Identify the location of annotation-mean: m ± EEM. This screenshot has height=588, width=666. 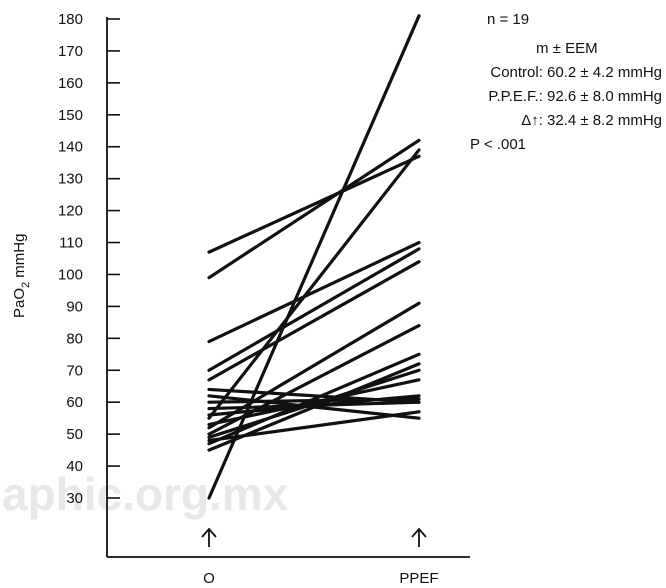
(567, 48).